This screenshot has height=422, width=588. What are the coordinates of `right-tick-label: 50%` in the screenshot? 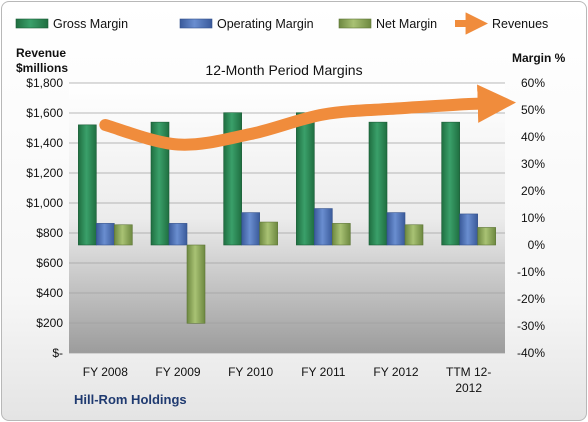 It's located at (533, 110).